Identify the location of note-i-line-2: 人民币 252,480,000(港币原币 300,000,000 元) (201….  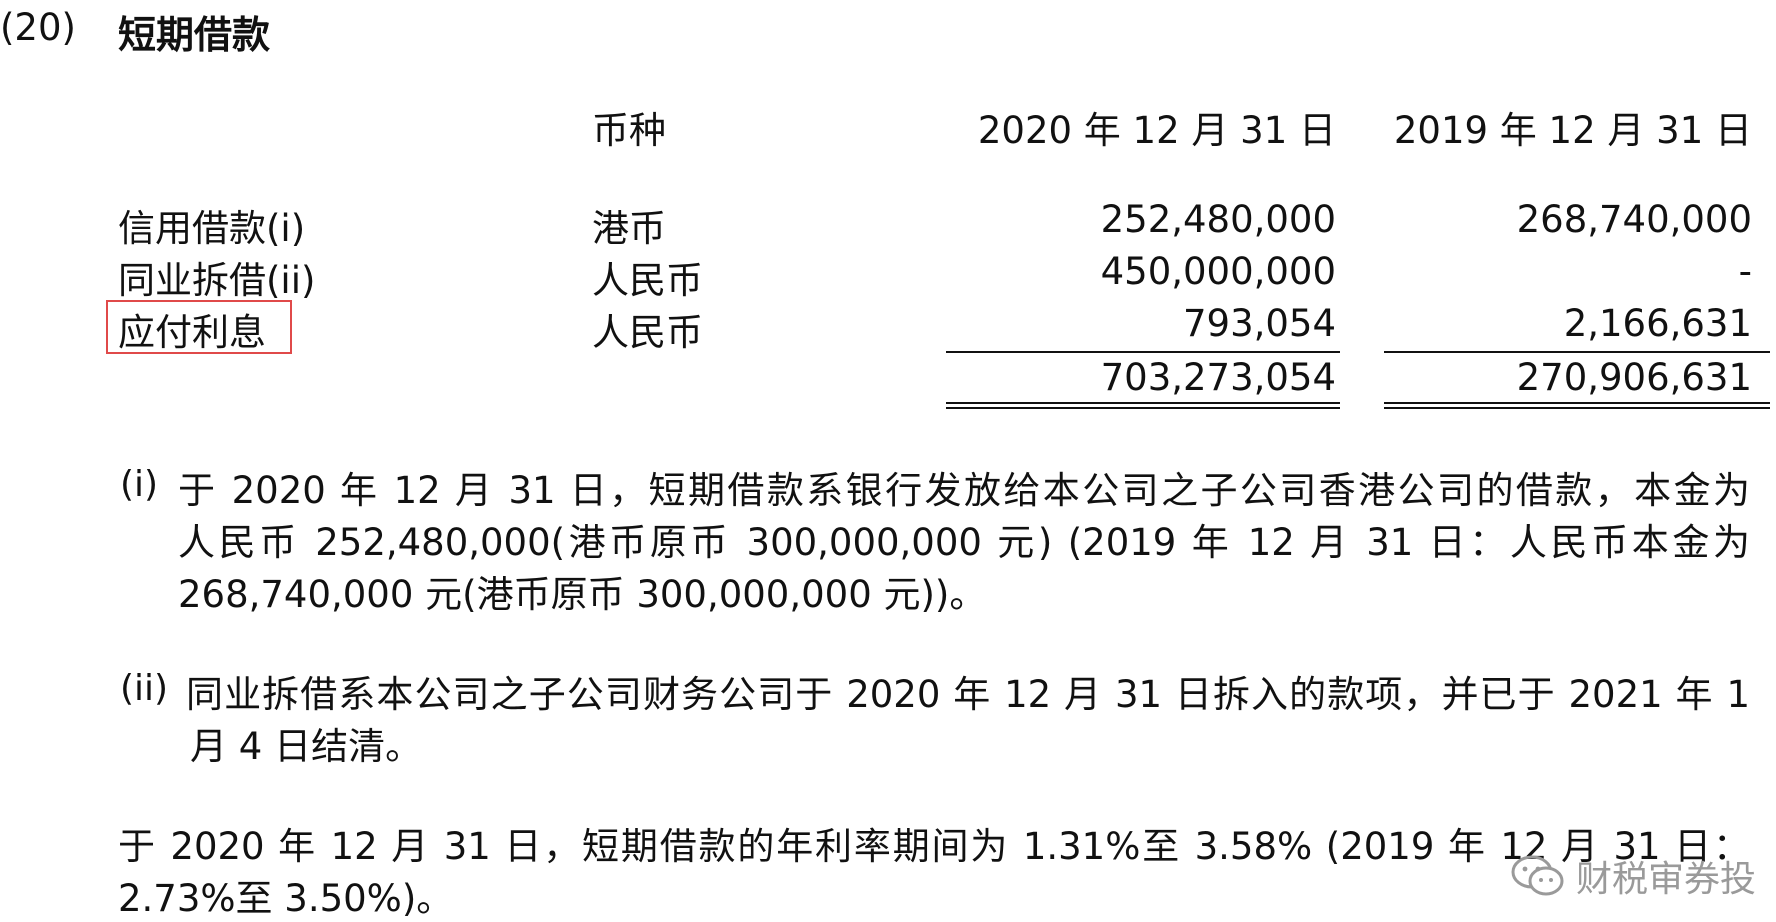
(964, 542).